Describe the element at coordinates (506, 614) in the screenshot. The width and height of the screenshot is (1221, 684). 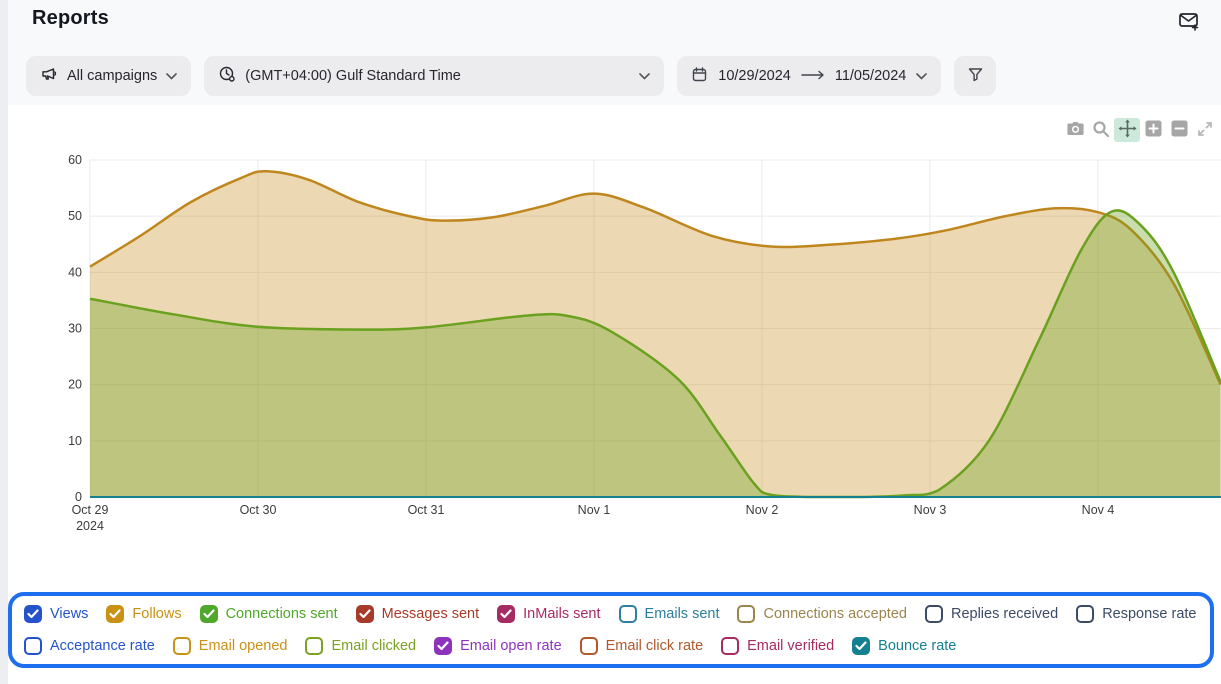
I see `checkbox-inmails-sent` at that location.